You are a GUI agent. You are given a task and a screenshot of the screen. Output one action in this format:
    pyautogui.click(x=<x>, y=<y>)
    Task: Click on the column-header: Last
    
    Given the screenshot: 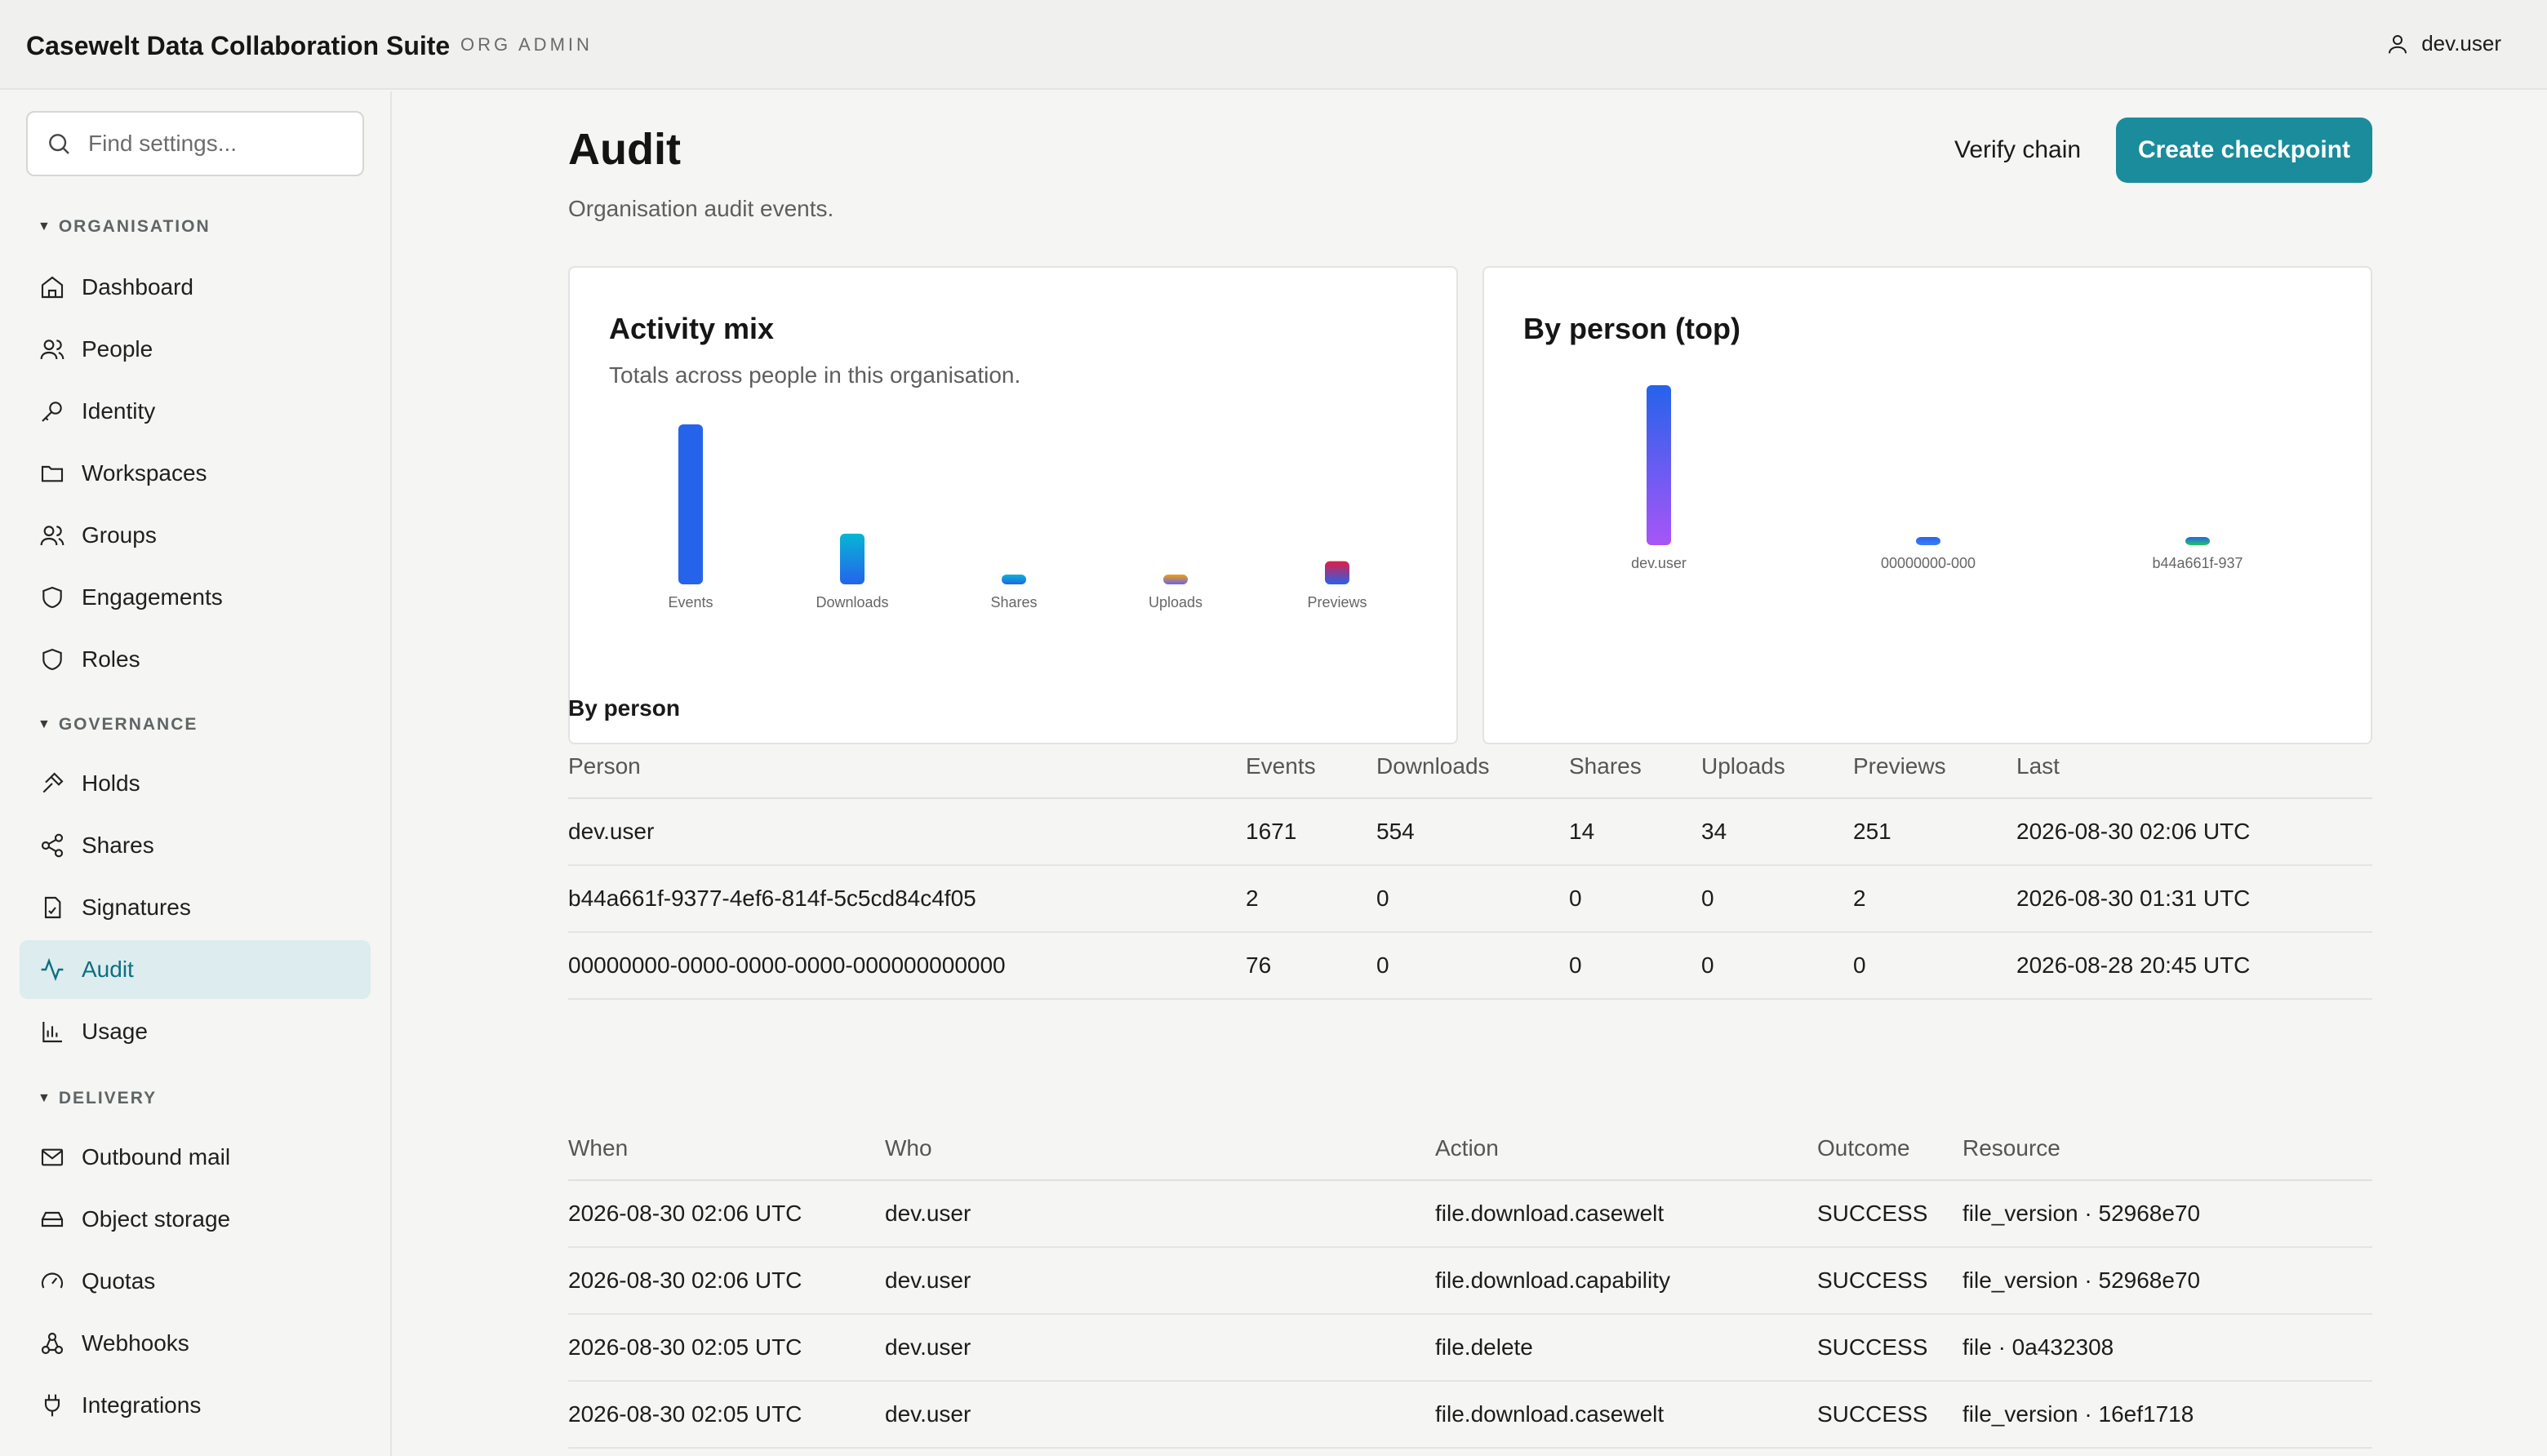 What is the action you would take?
    pyautogui.click(x=2194, y=767)
    